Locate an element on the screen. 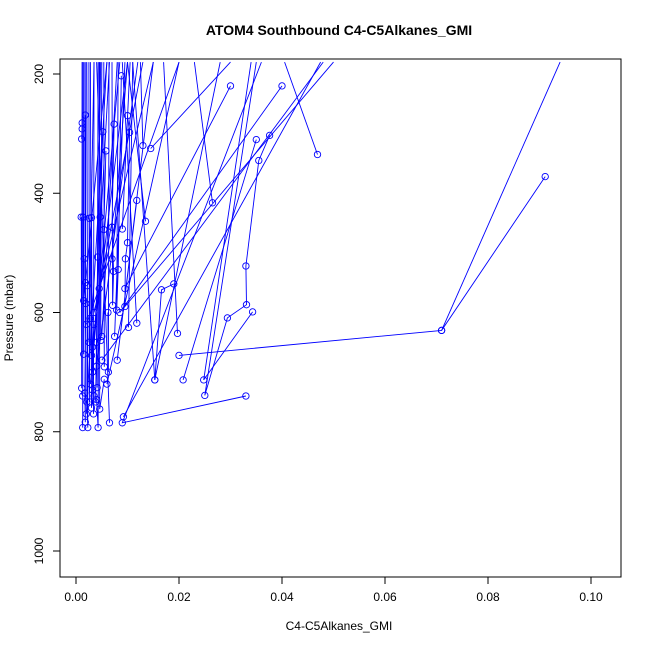 This screenshot has height=650, width=650. x-axis: 0.00 0.02 0.04 0.06 0.08 0.10 is located at coordinates (333, 590).